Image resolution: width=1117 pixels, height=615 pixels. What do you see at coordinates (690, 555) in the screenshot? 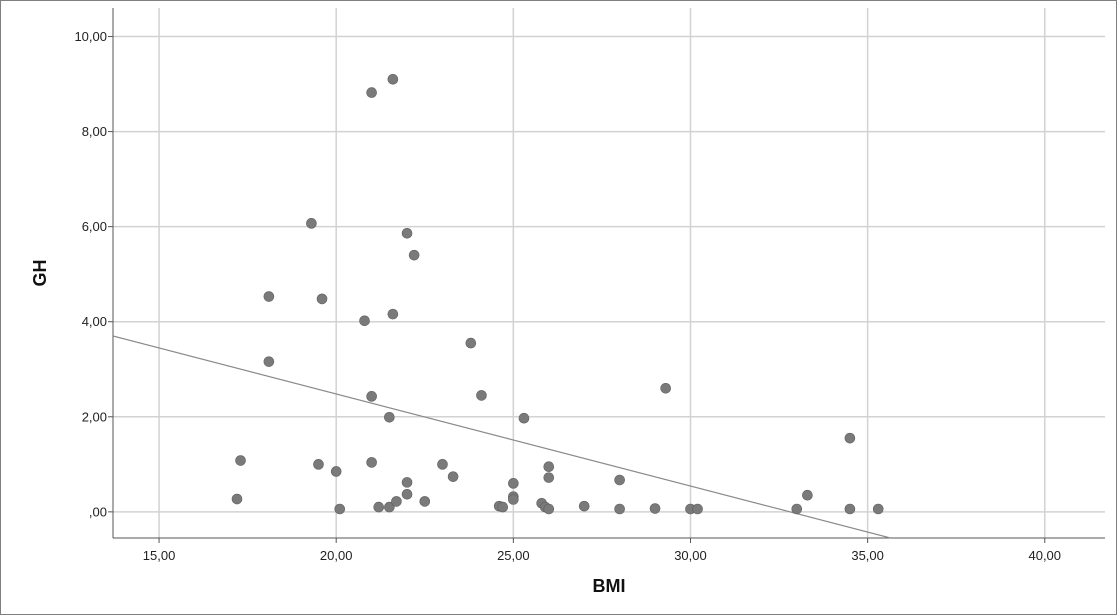
I see `x-tick-label: 30,00` at bounding box center [690, 555].